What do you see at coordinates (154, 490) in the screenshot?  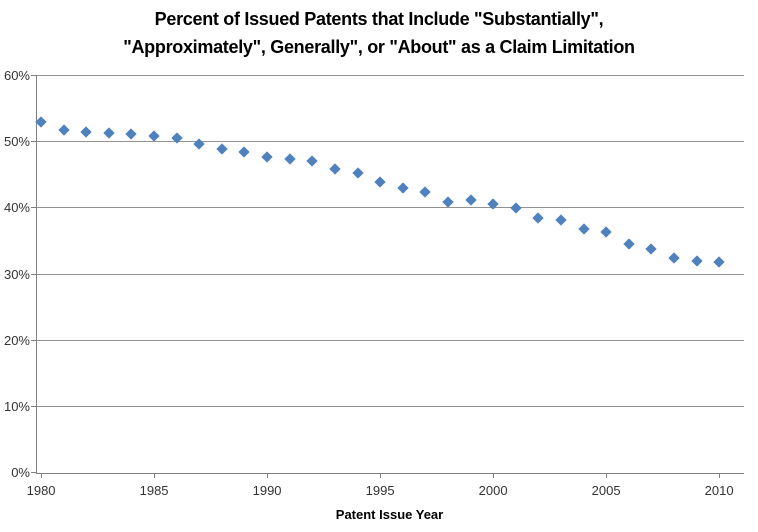 I see `x-tick-label: 1985` at bounding box center [154, 490].